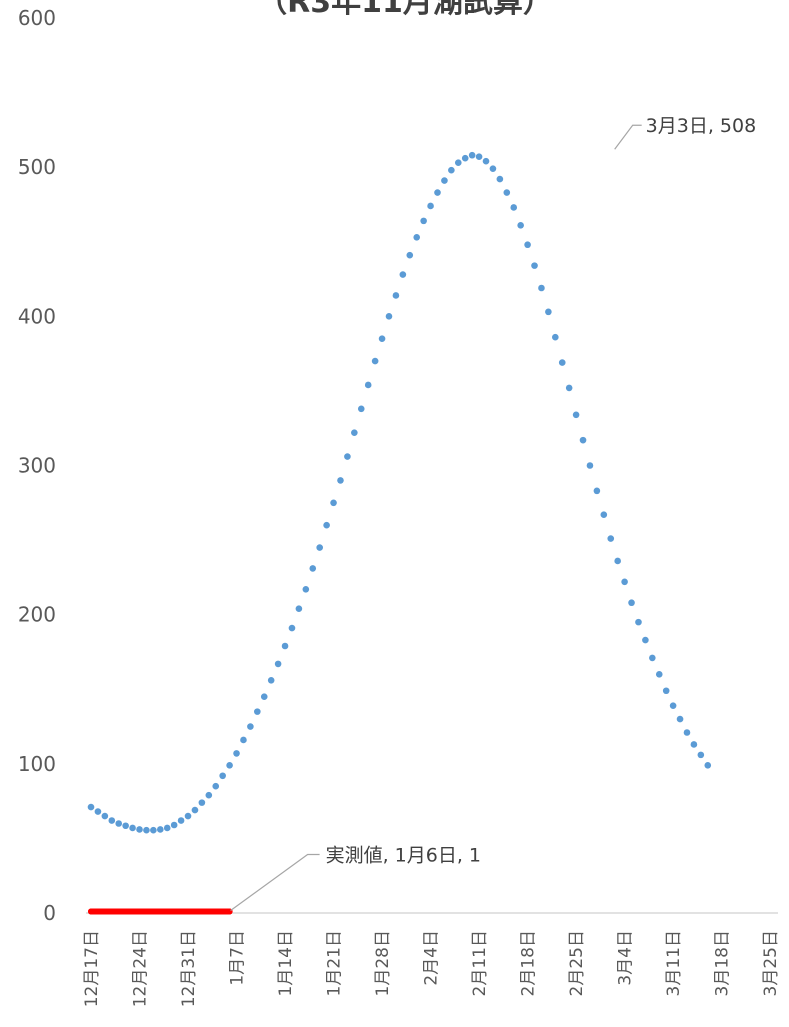  Describe the element at coordinates (405, 10) in the screenshot. I see `chart-title: （R3年11月湖試算）` at that location.